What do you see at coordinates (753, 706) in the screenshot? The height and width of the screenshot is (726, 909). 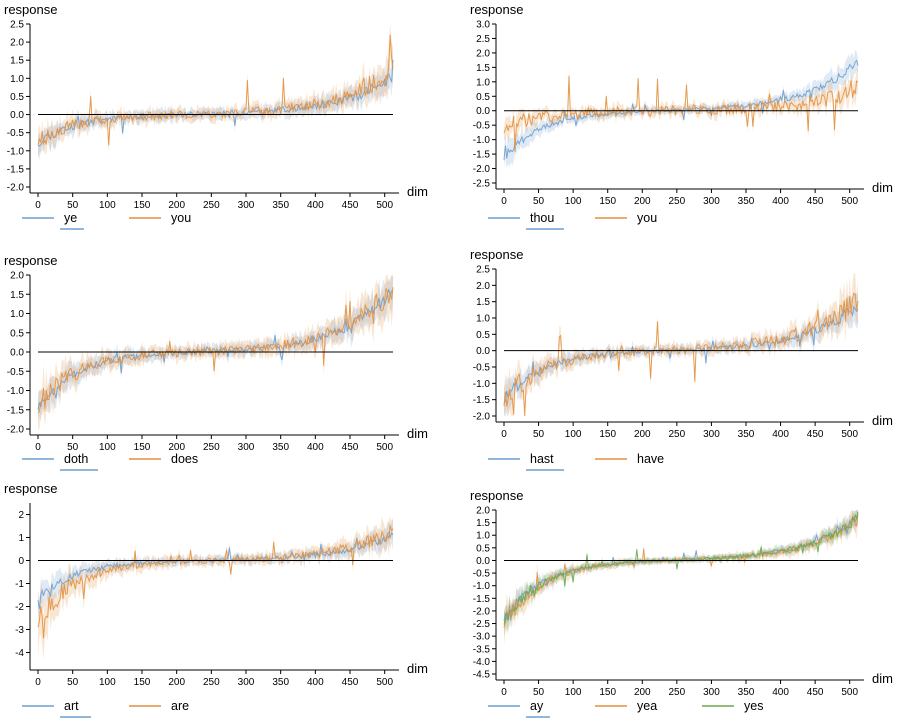 I see `legend-label: yes` at bounding box center [753, 706].